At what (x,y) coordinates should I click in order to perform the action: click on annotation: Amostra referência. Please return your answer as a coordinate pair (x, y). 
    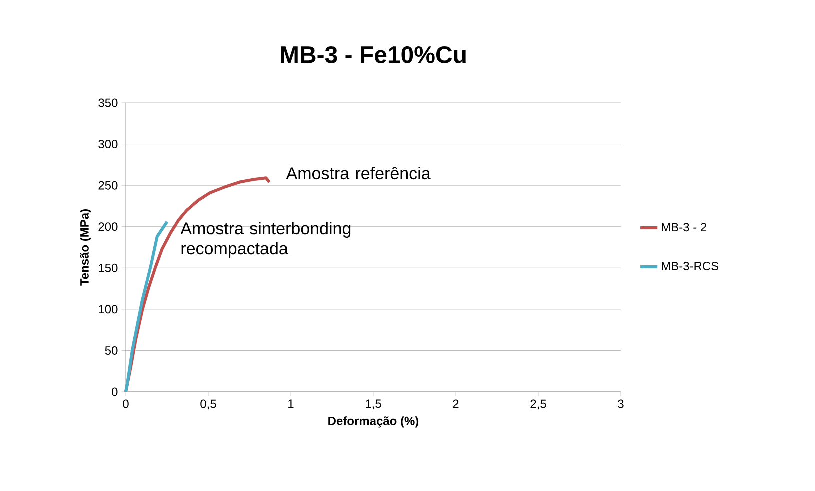
    Looking at the image, I should click on (358, 173).